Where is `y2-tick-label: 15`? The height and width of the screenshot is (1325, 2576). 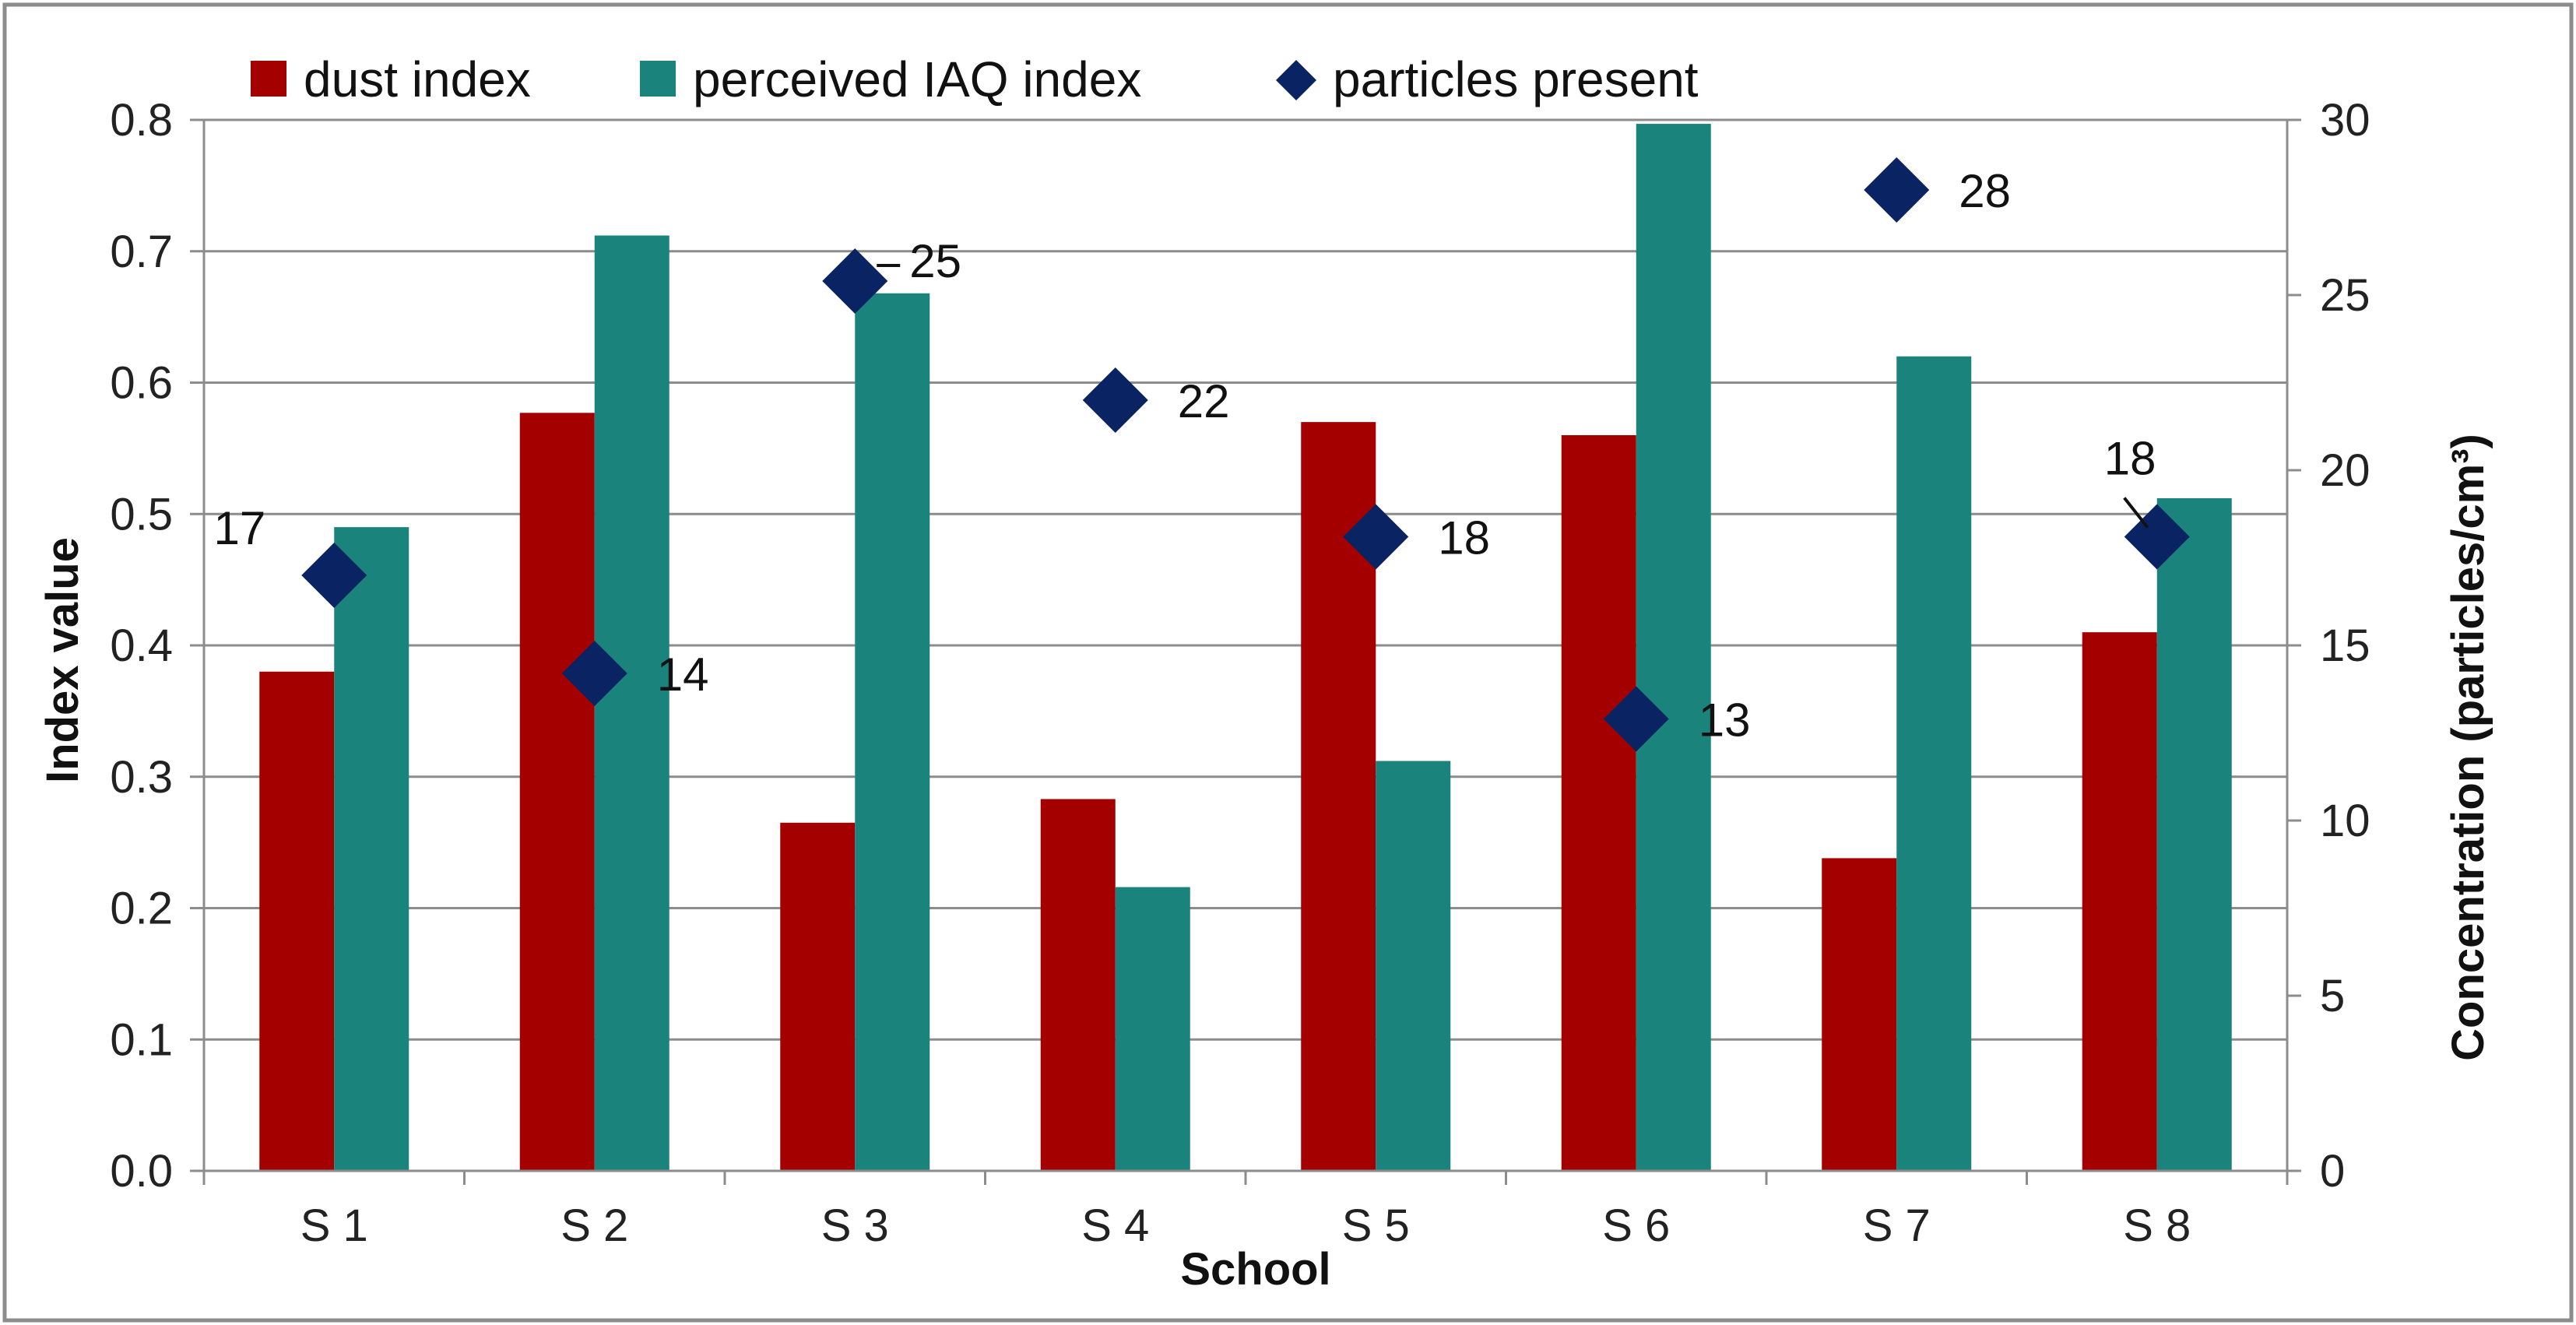 y2-tick-label: 15 is located at coordinates (2345, 645).